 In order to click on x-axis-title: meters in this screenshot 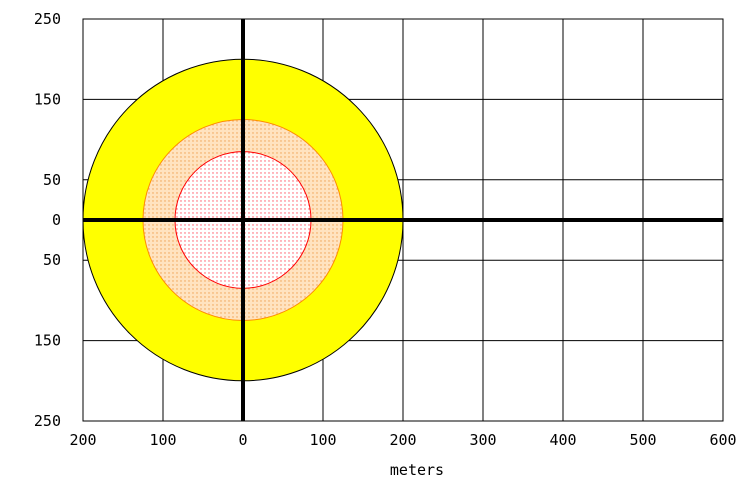, I will do `click(417, 470)`.